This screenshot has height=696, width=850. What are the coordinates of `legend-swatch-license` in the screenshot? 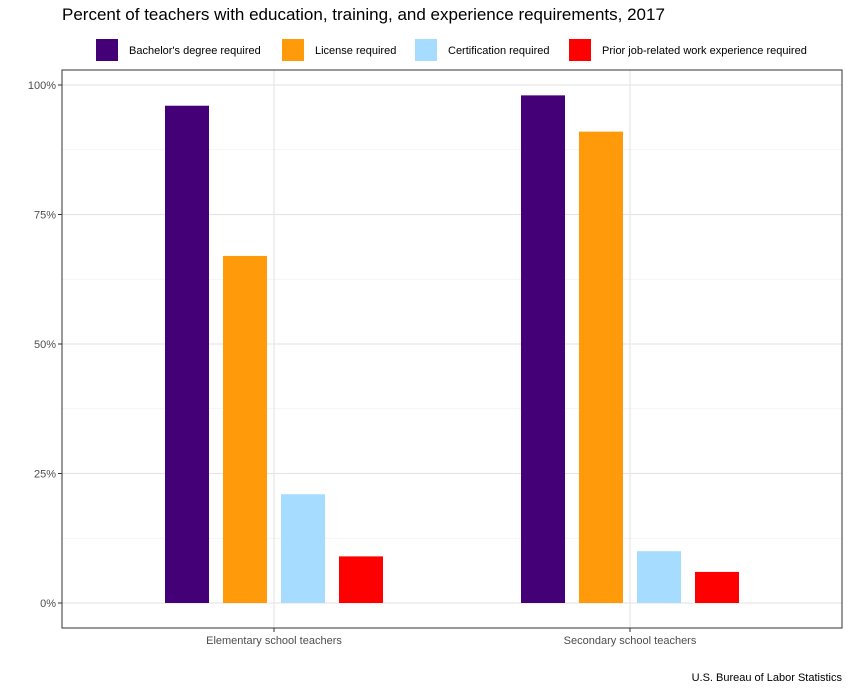 It's located at (293, 50).